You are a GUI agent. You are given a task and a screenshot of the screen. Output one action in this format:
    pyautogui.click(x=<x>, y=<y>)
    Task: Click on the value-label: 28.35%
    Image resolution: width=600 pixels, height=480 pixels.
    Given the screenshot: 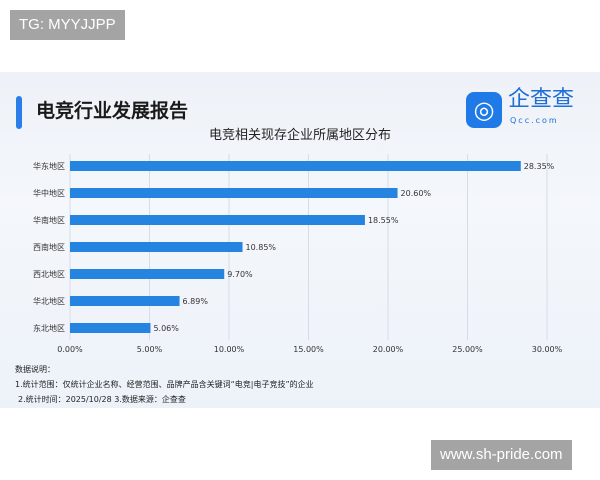 What is the action you would take?
    pyautogui.click(x=539, y=166)
    